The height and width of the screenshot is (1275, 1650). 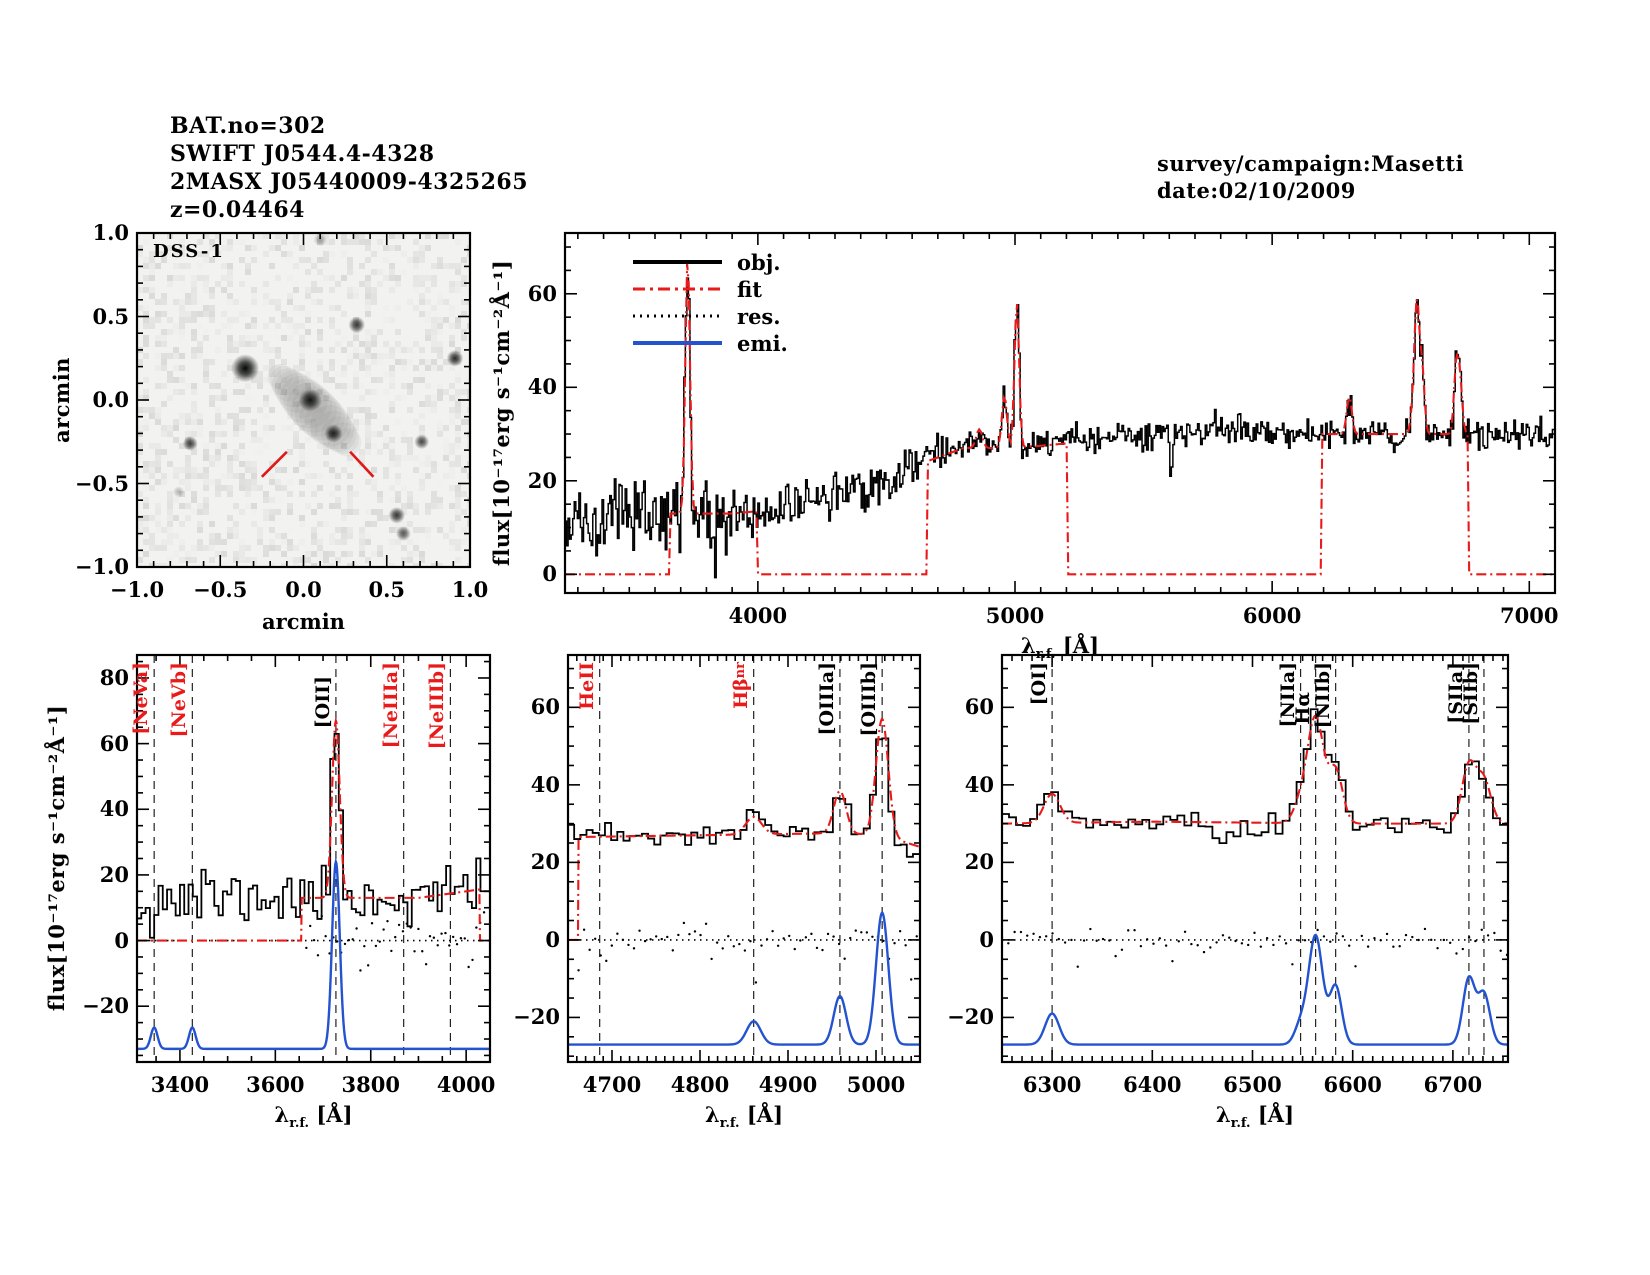 What do you see at coordinates (1310, 177) in the screenshot?
I see `survey-info-block: survey/campaign:Masetti date:02/10/2009` at bounding box center [1310, 177].